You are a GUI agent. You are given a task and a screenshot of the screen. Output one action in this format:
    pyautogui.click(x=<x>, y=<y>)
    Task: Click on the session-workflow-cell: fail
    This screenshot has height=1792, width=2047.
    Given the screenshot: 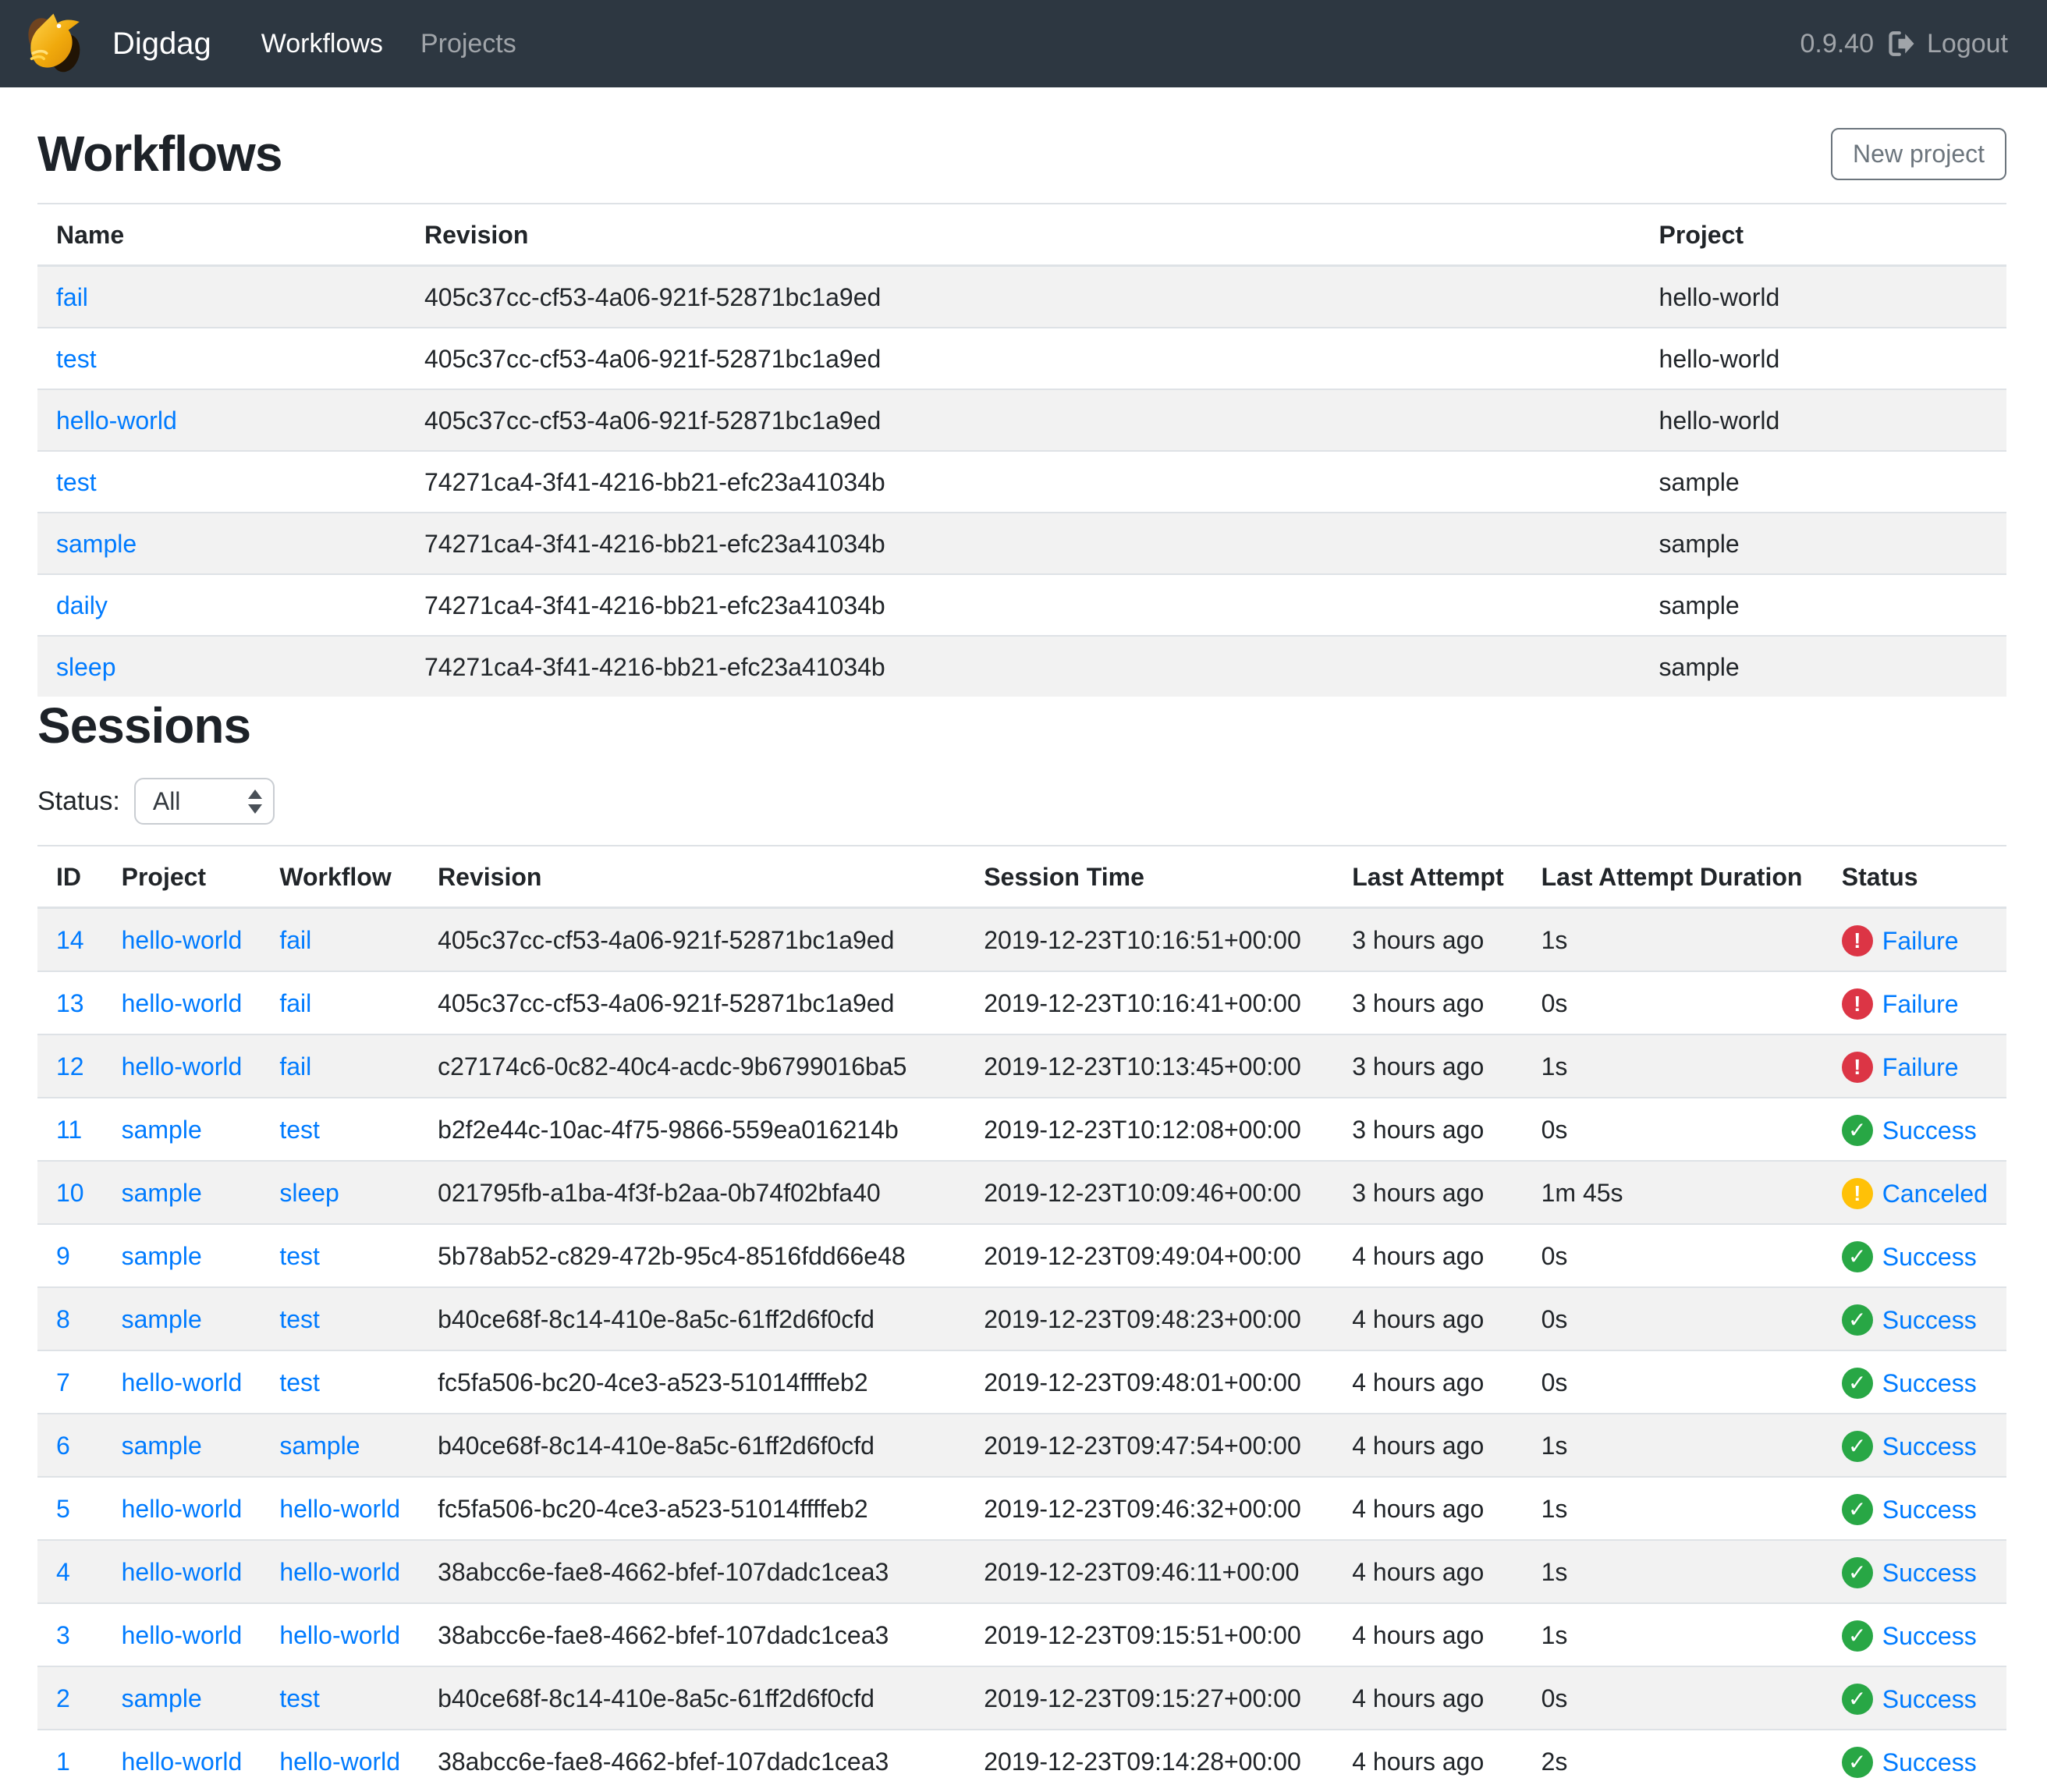 What is the action you would take?
    pyautogui.click(x=340, y=1003)
    